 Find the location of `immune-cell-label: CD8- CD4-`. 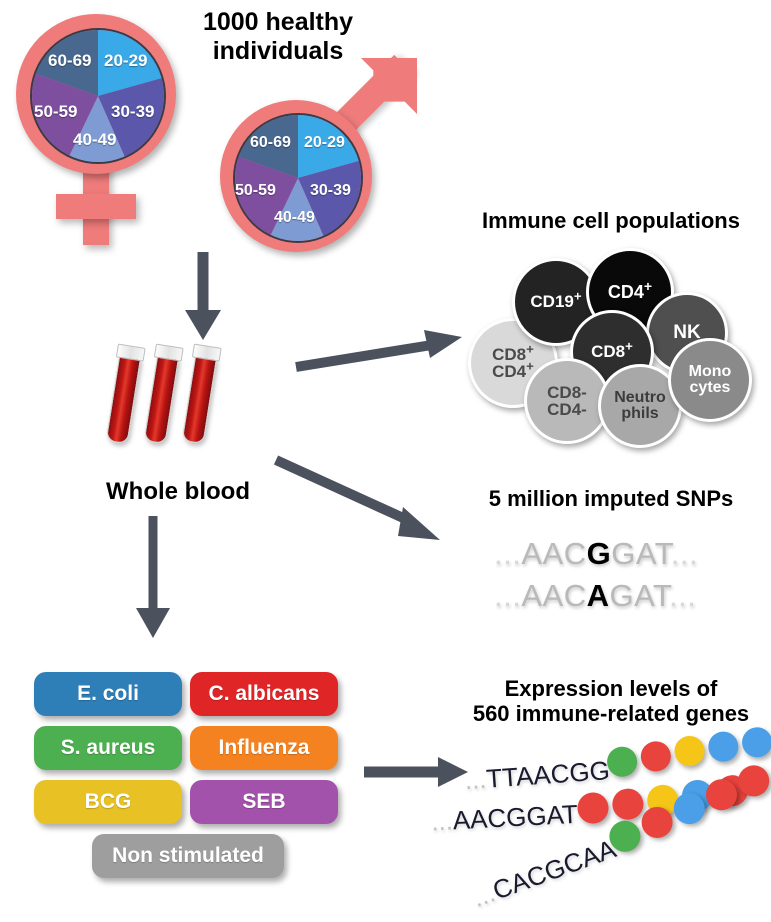

immune-cell-label: CD8- CD4- is located at coordinates (567, 400).